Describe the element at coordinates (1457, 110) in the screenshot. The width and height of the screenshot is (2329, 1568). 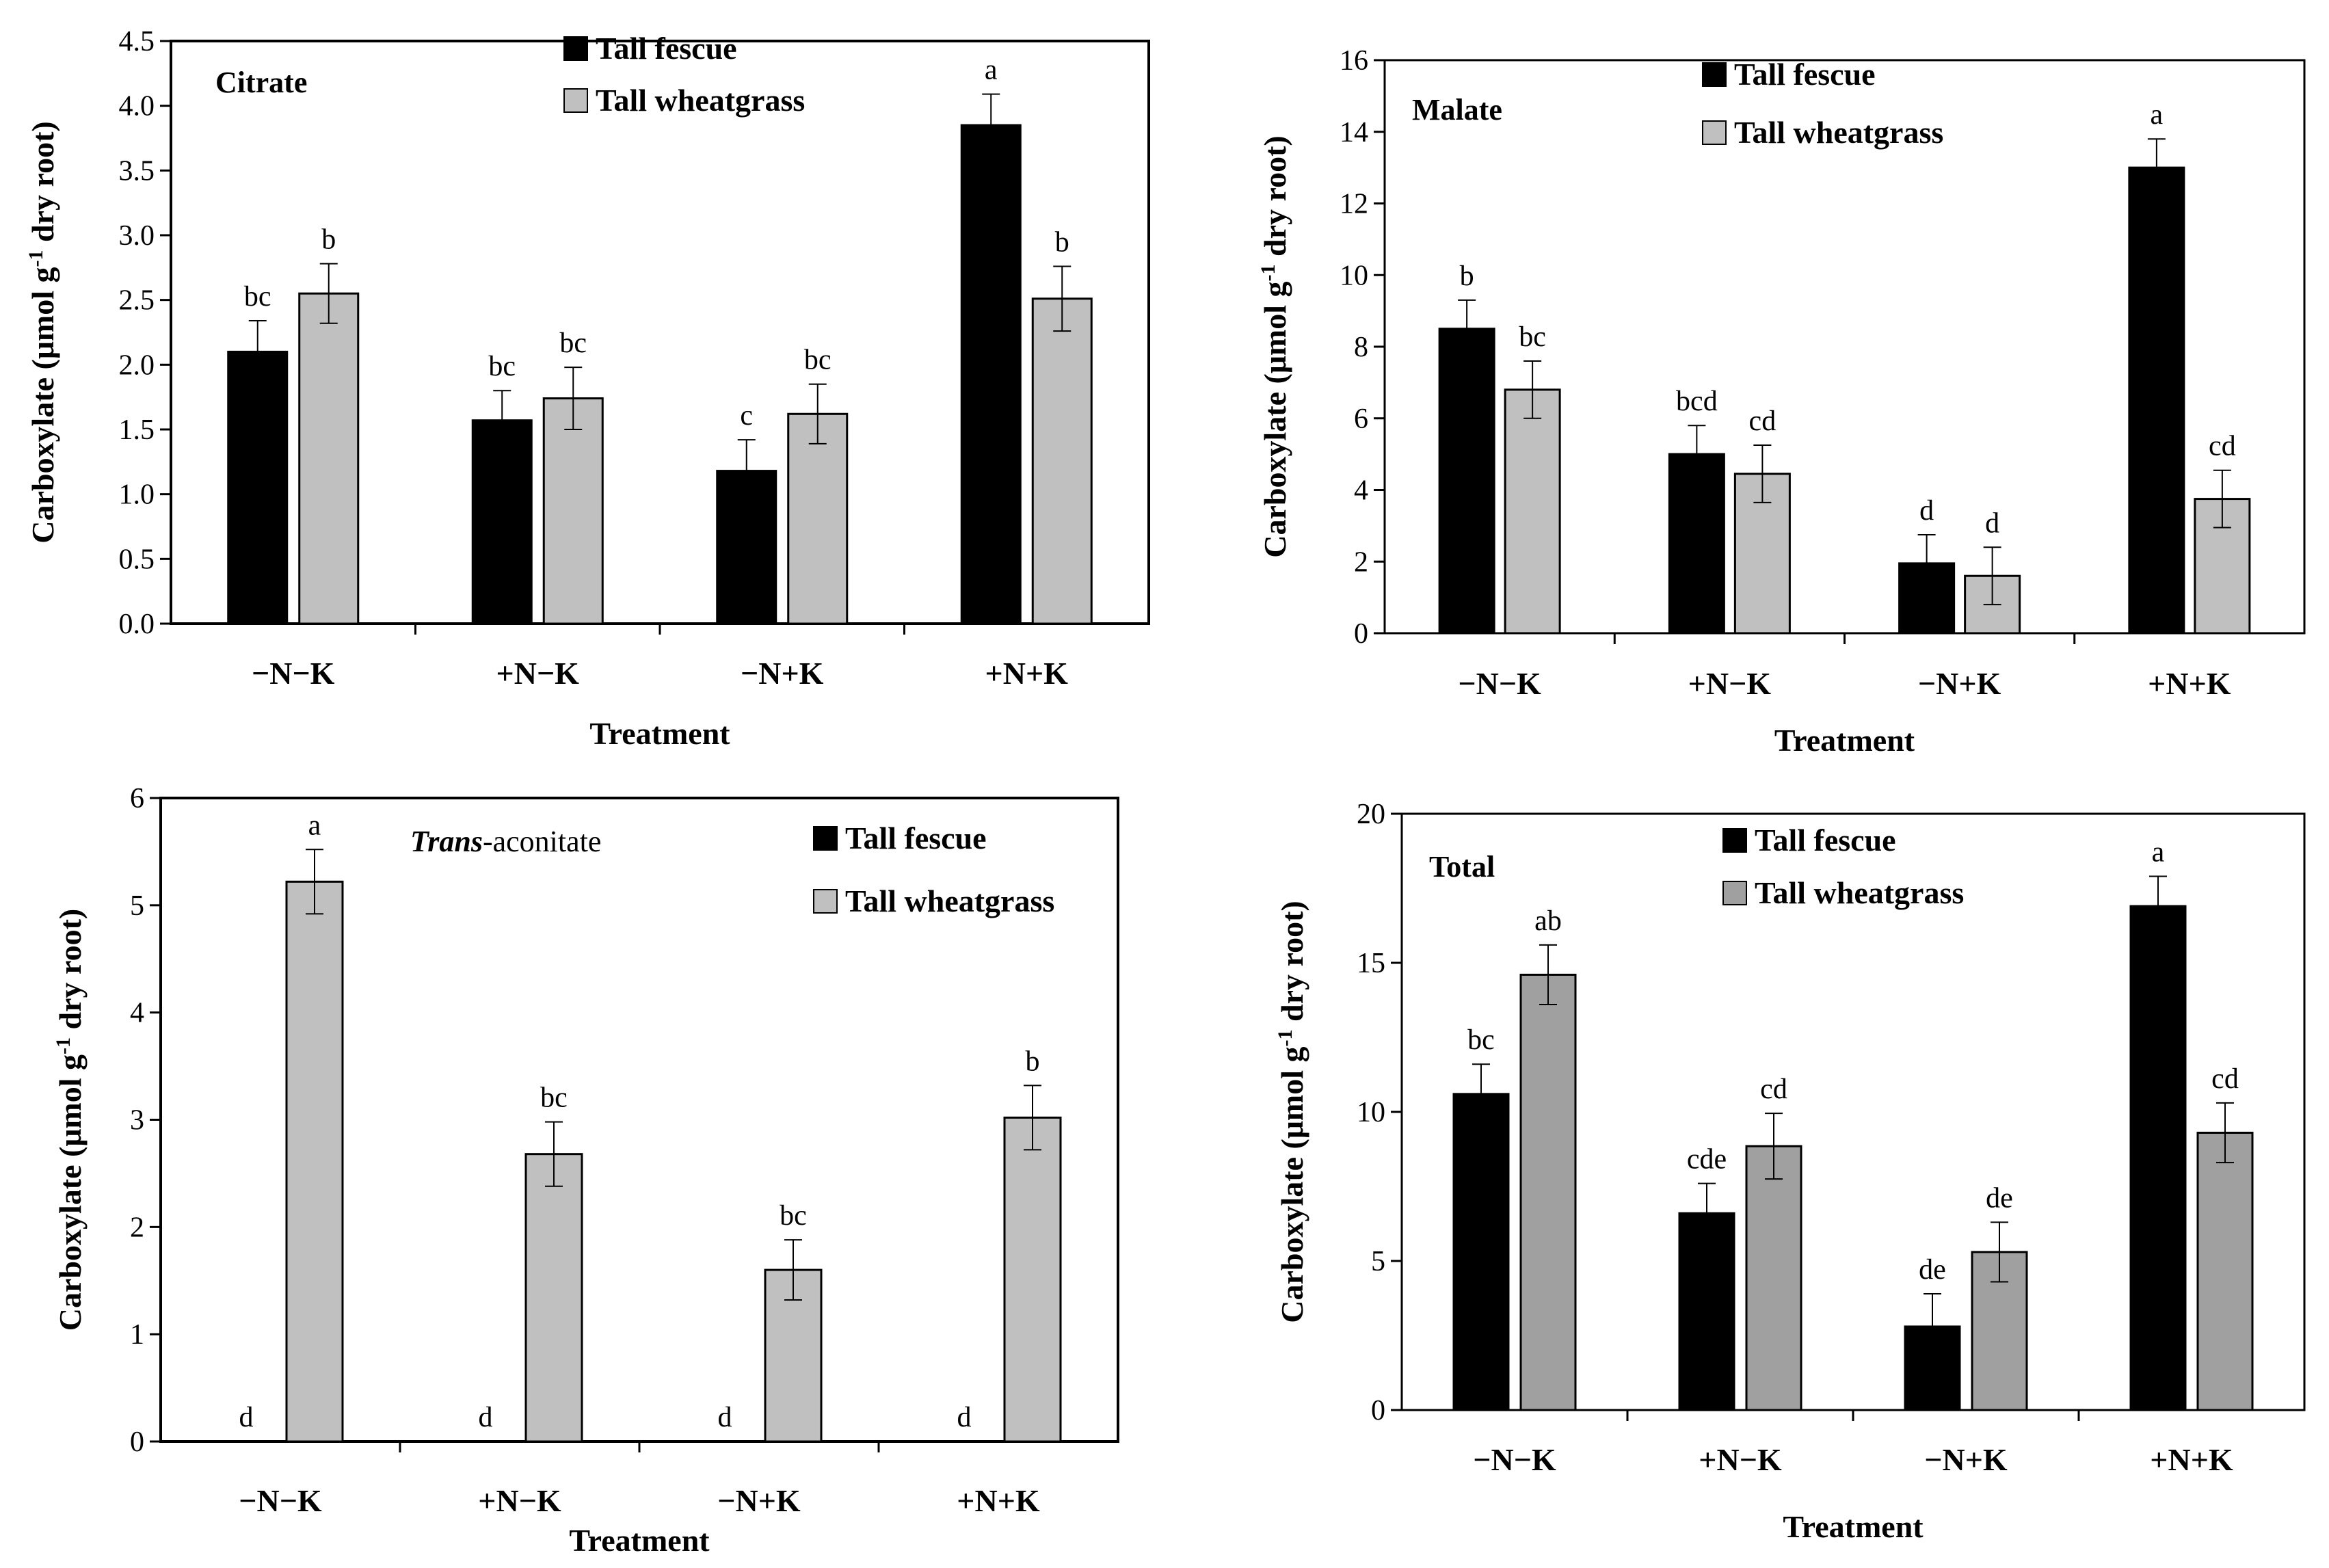
I see `chart-title: Malate` at that location.